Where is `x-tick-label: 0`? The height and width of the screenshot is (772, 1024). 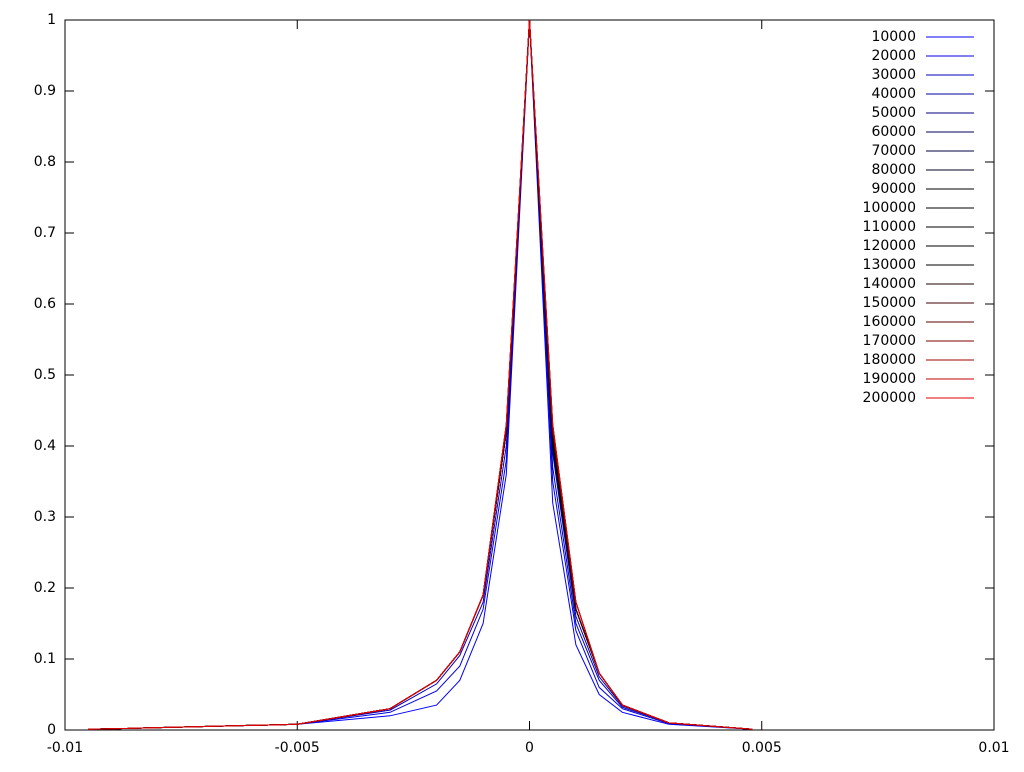 x-tick-label: 0 is located at coordinates (529, 748).